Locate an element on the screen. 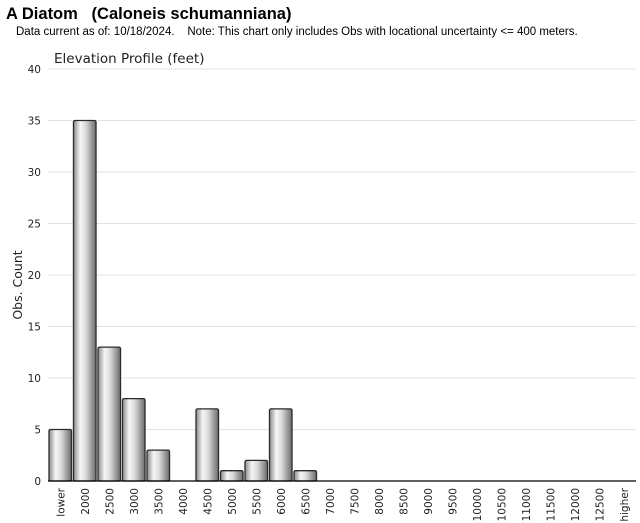  y-tick-label: 35 is located at coordinates (34, 122).